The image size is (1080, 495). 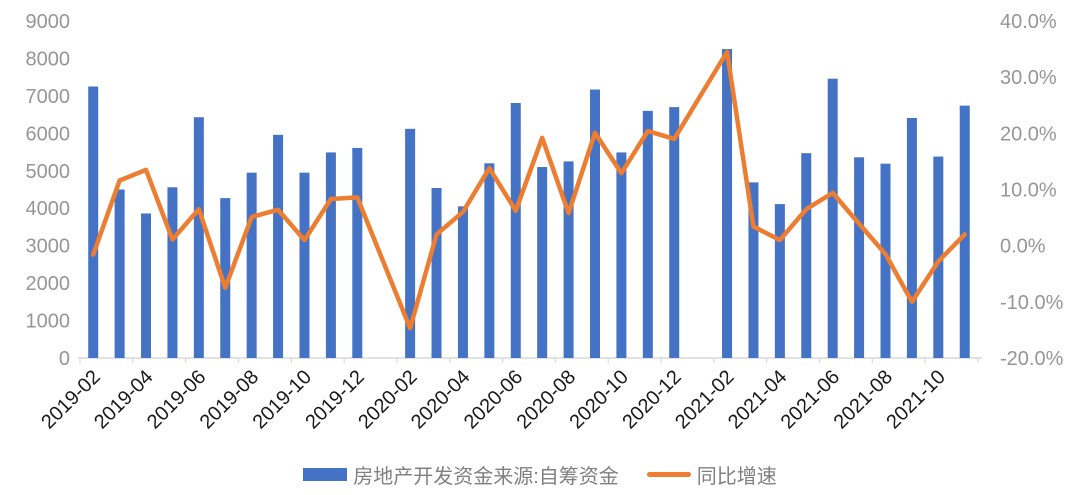 I want to click on bar-series-swatch, so click(x=325, y=474).